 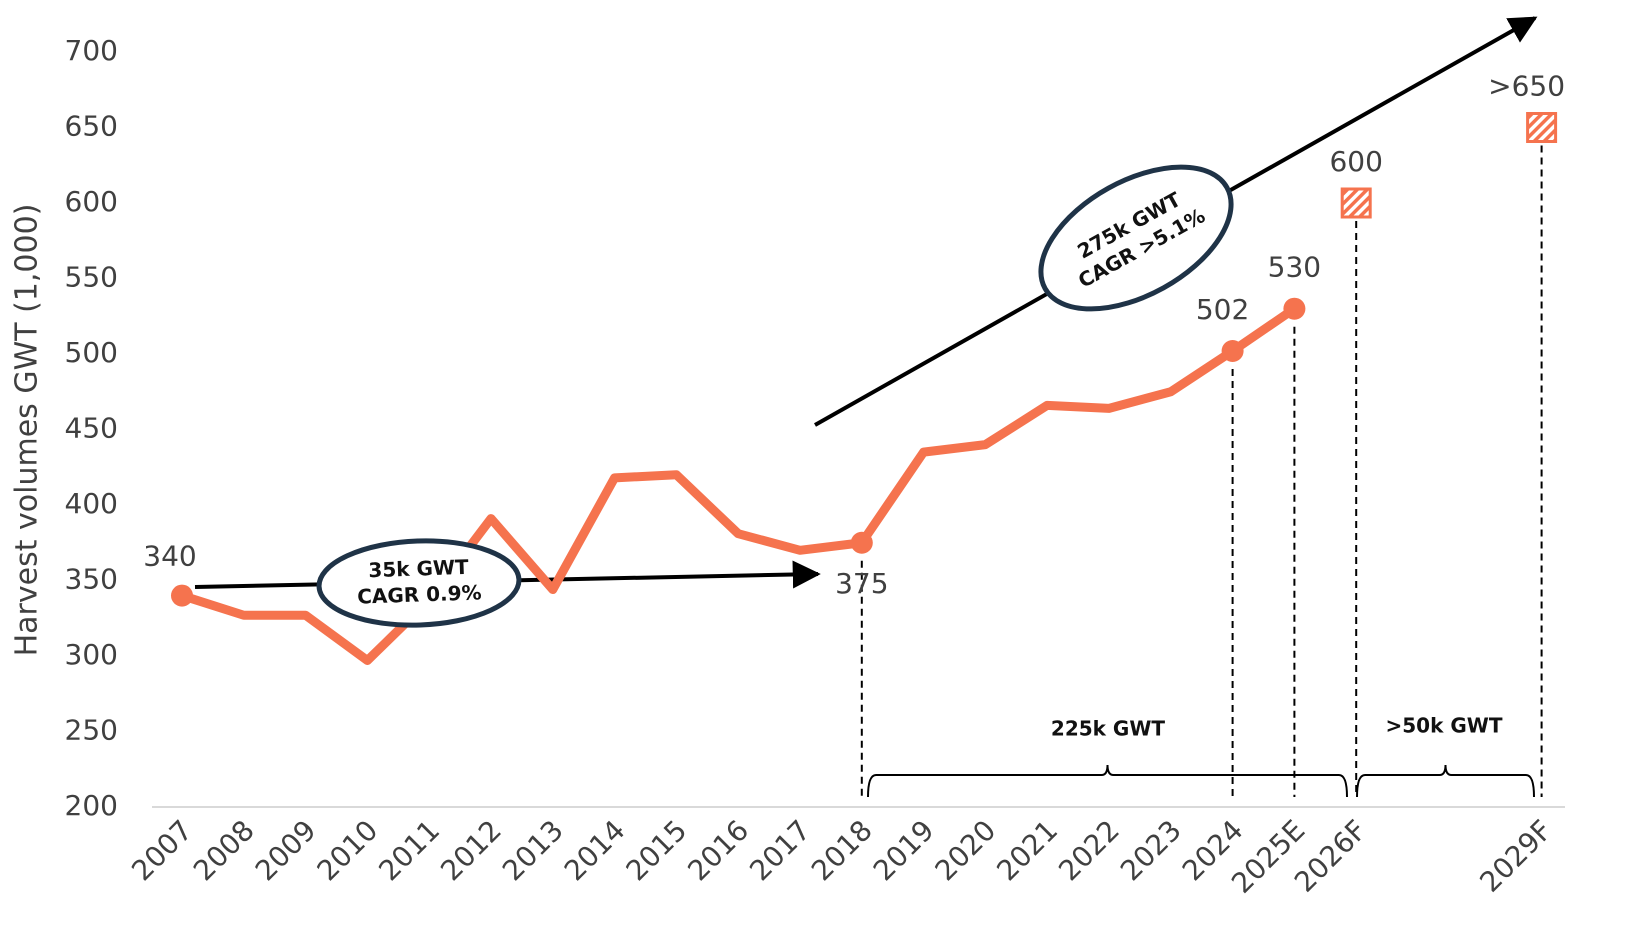 What do you see at coordinates (162, 851) in the screenshot?
I see `x-tick-label: 2007` at bounding box center [162, 851].